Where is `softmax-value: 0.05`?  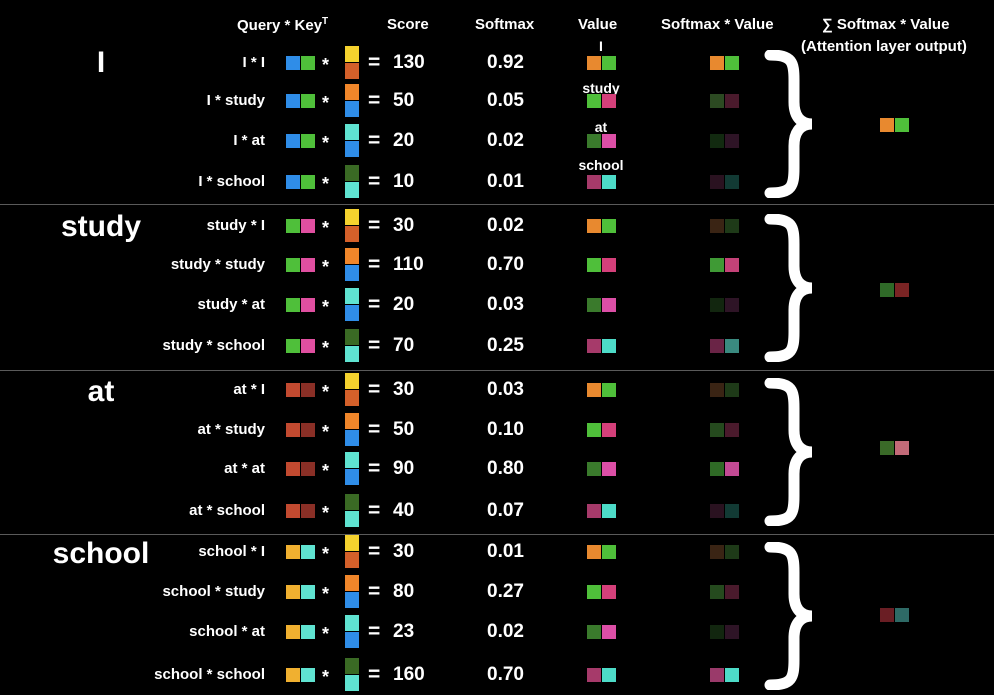
softmax-value: 0.05 is located at coordinates (505, 100).